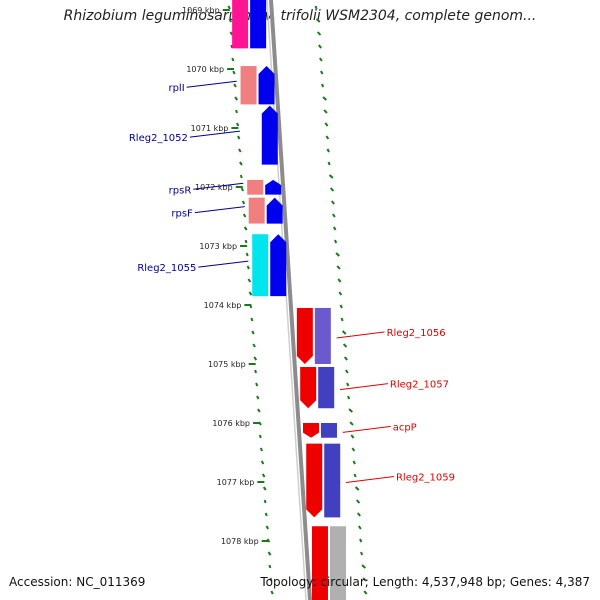 This screenshot has width=600, height=600. I want to click on gene-label-right: Rleg2_1057, so click(419, 385).